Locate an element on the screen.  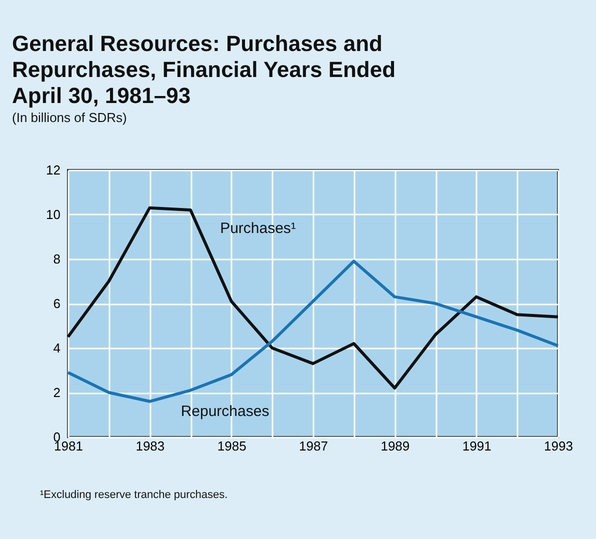
x-tick-label: 1991 is located at coordinates (477, 446).